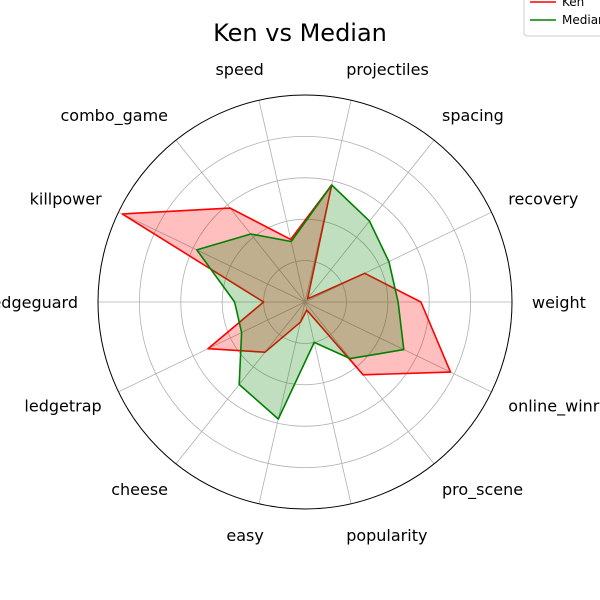 The width and height of the screenshot is (600, 600). I want to click on axis-label-killpower: killpower, so click(66, 198).